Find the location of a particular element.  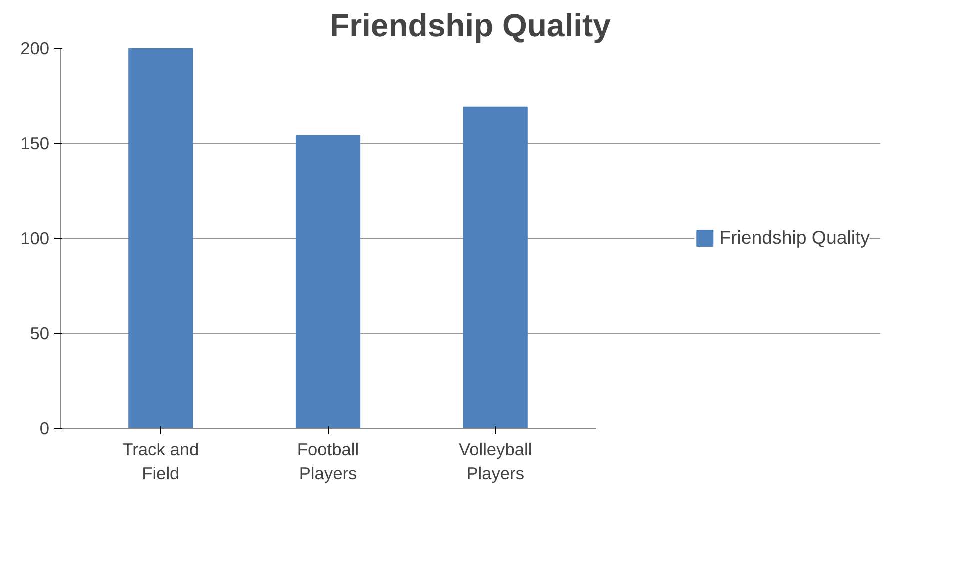

x-tick-label: Volleyball Players is located at coordinates (495, 462).